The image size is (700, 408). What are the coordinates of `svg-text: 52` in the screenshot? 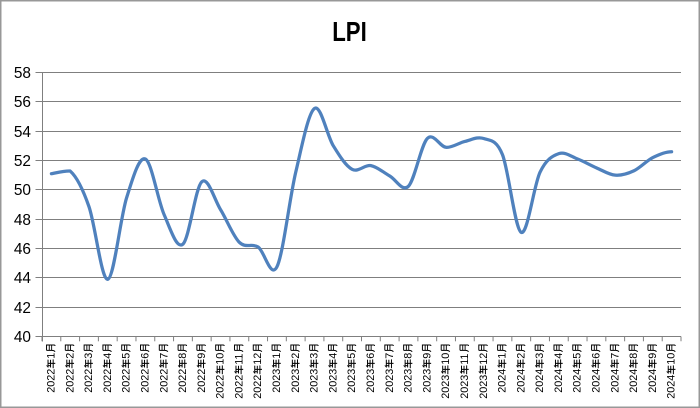 It's located at (22, 161).